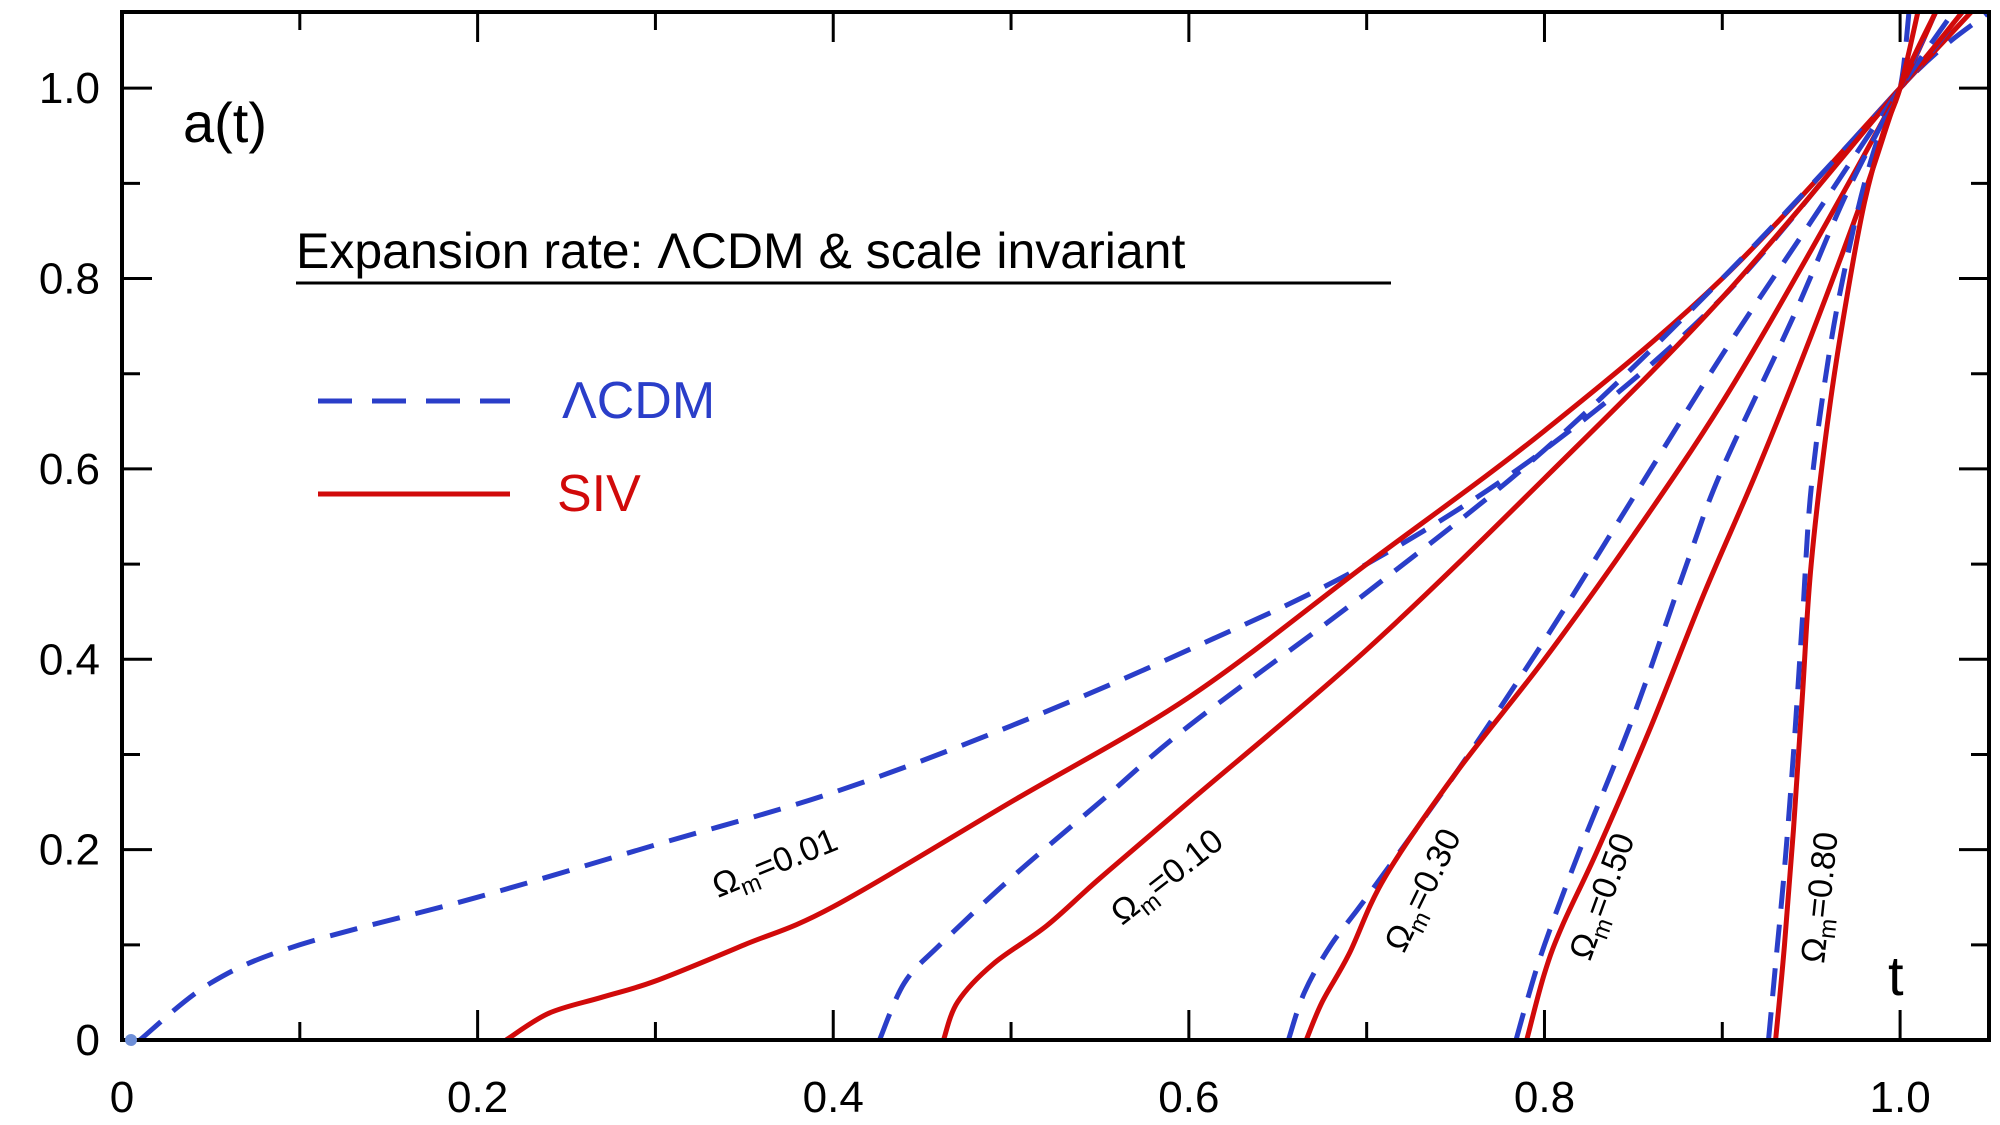  I want to click on legend-siv-label: SIV, so click(599, 494).